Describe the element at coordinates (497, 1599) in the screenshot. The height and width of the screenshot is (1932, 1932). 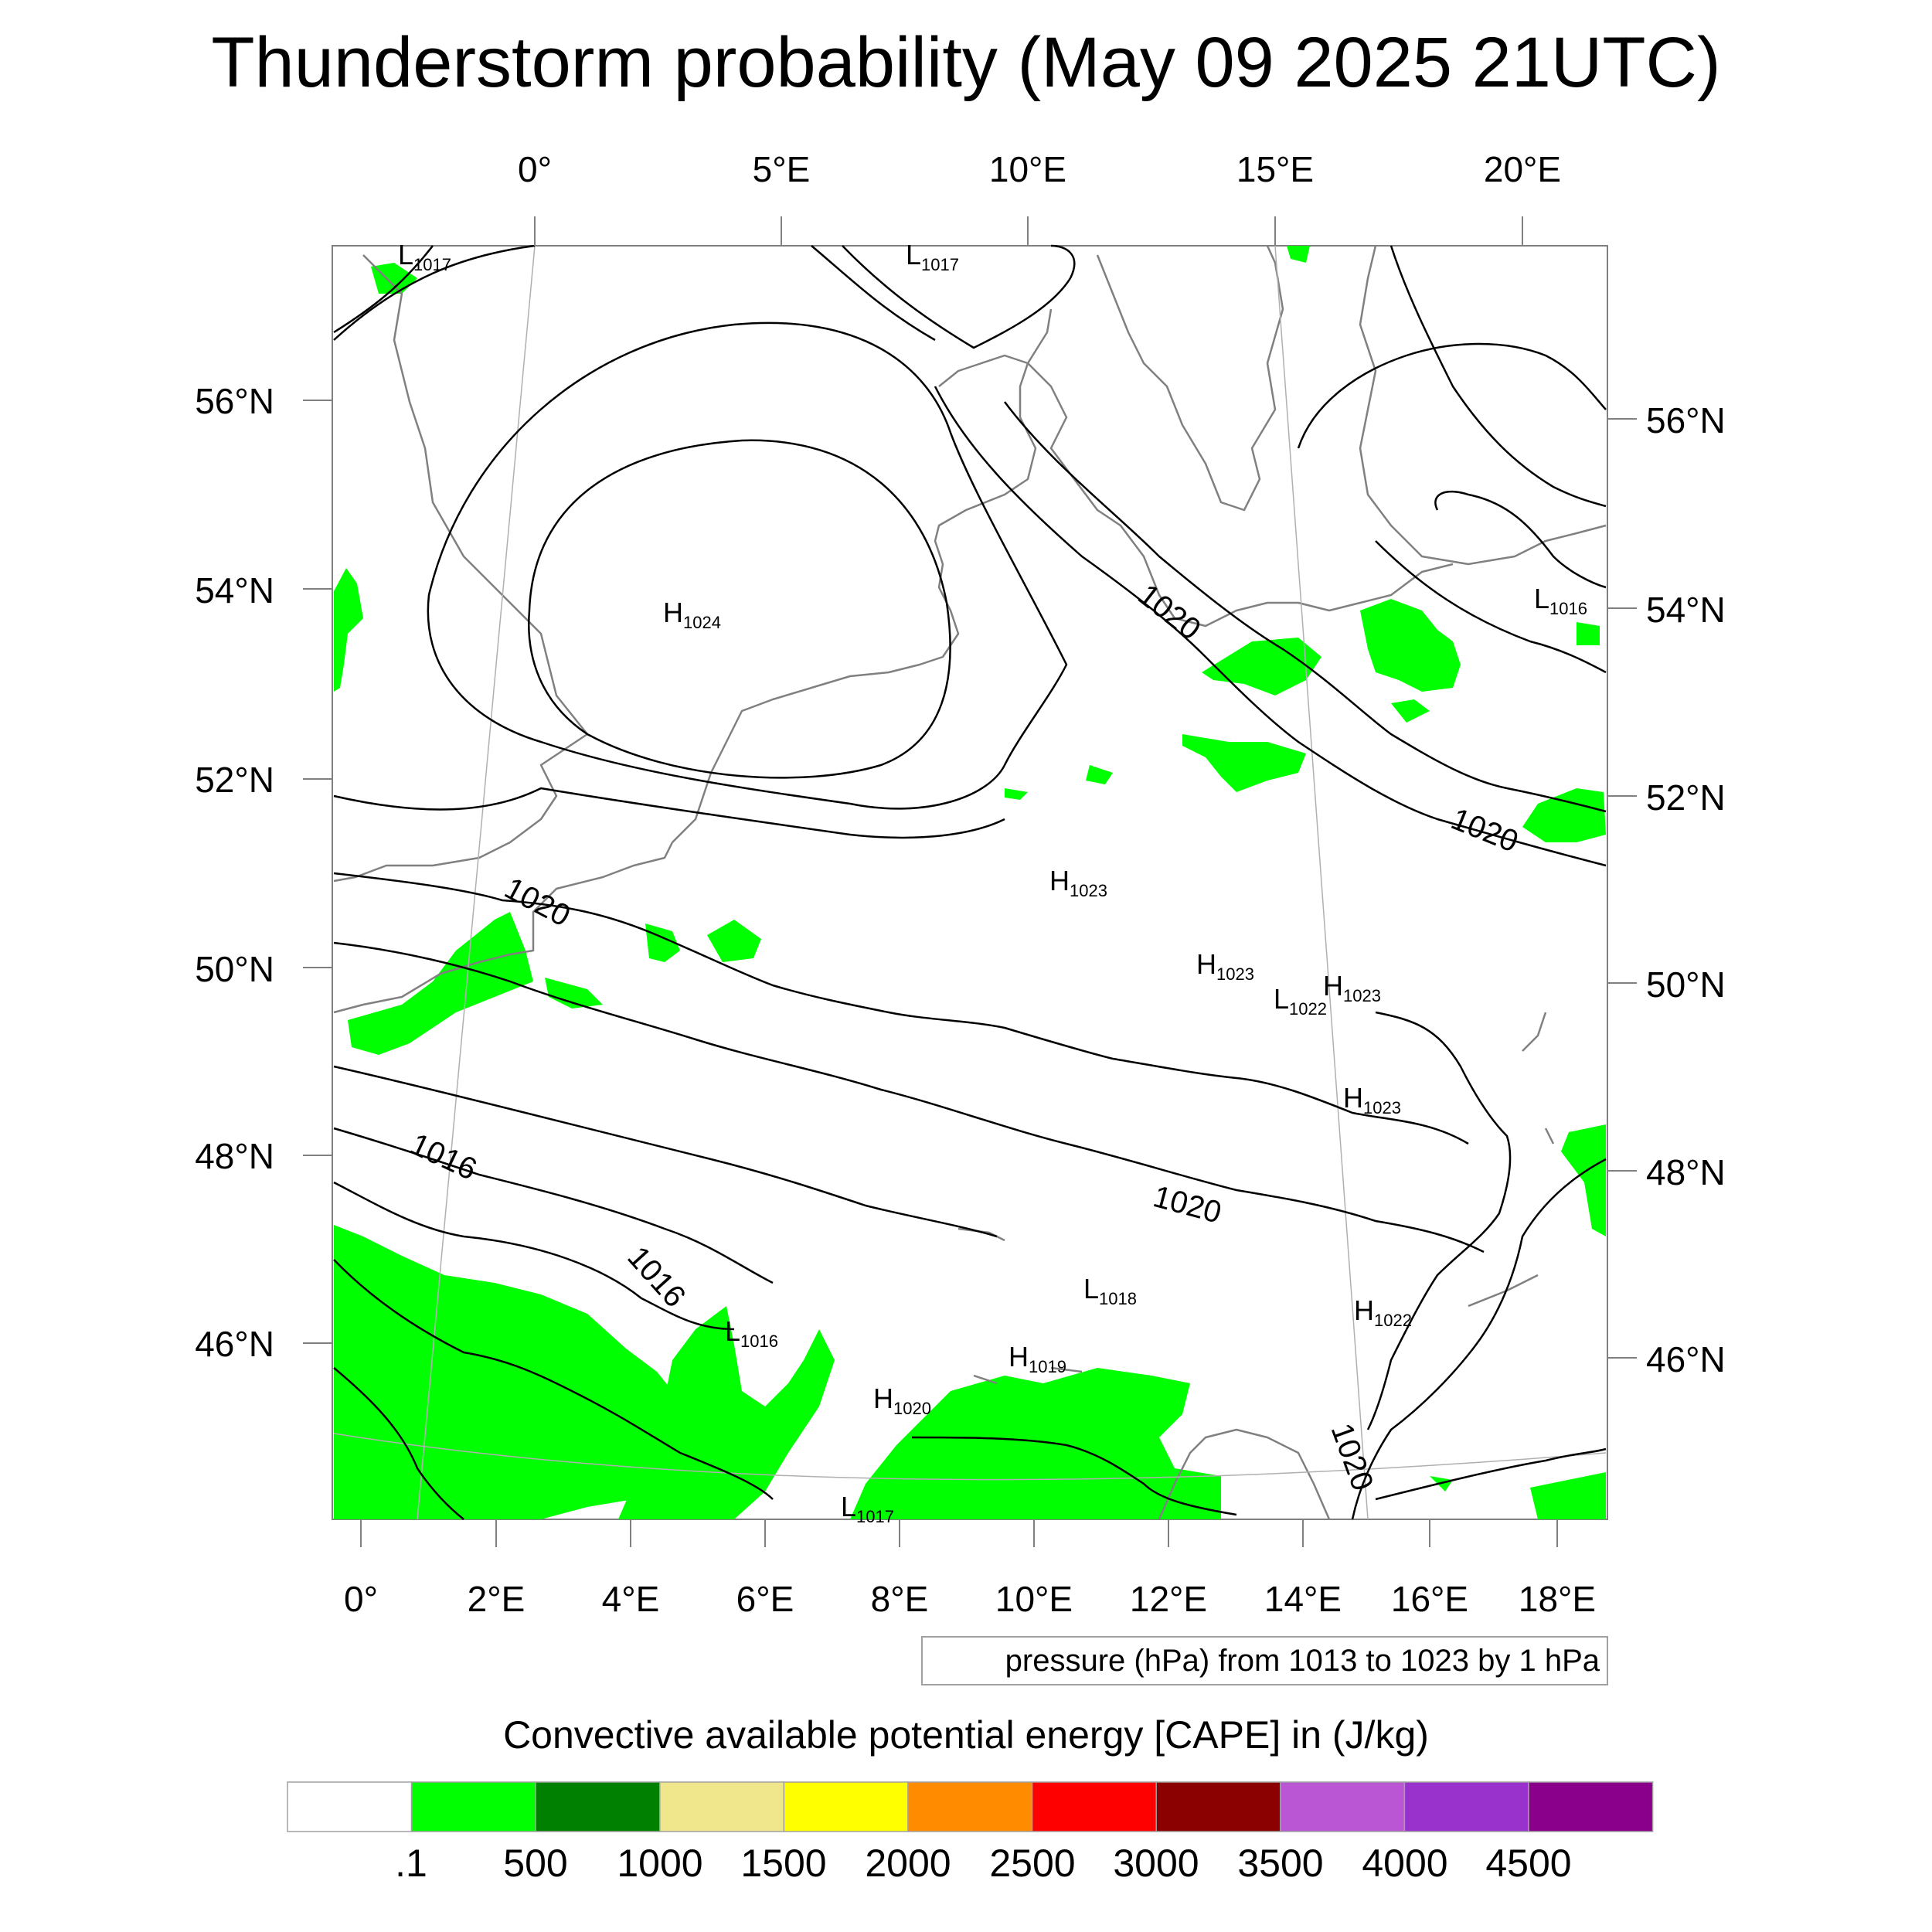
I see `lon-label: 2°E` at that location.